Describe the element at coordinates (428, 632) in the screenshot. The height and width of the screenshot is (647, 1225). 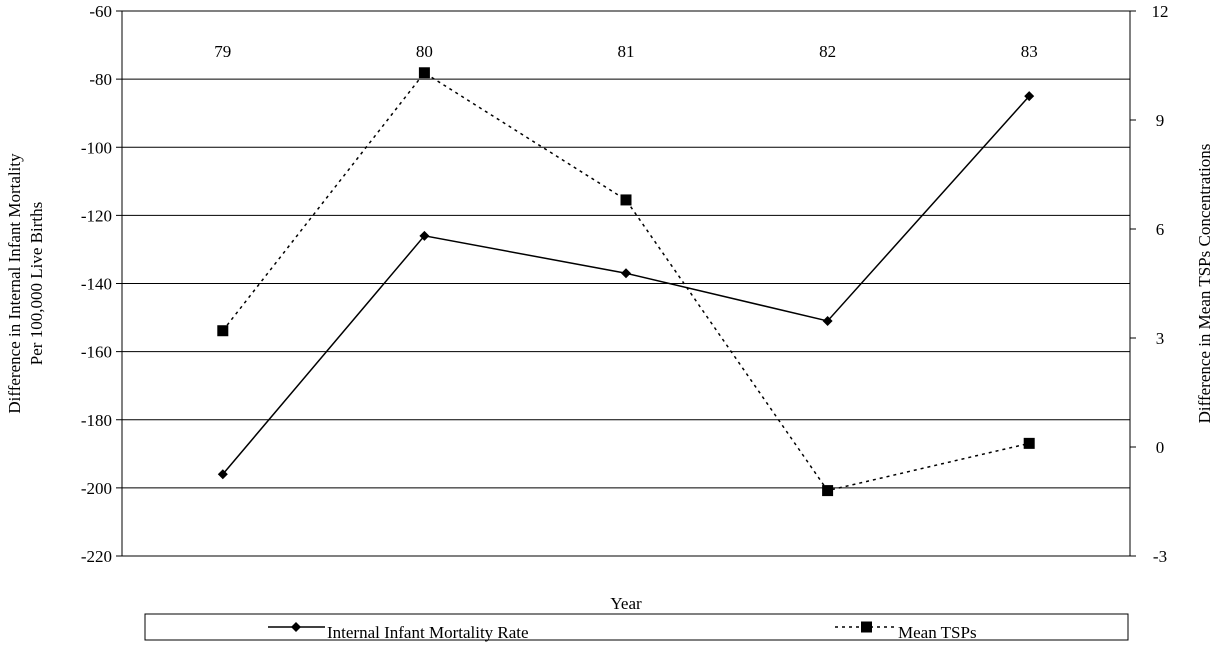
I see `legend-label-mortality: Internal Infant Mortality Rate` at that location.